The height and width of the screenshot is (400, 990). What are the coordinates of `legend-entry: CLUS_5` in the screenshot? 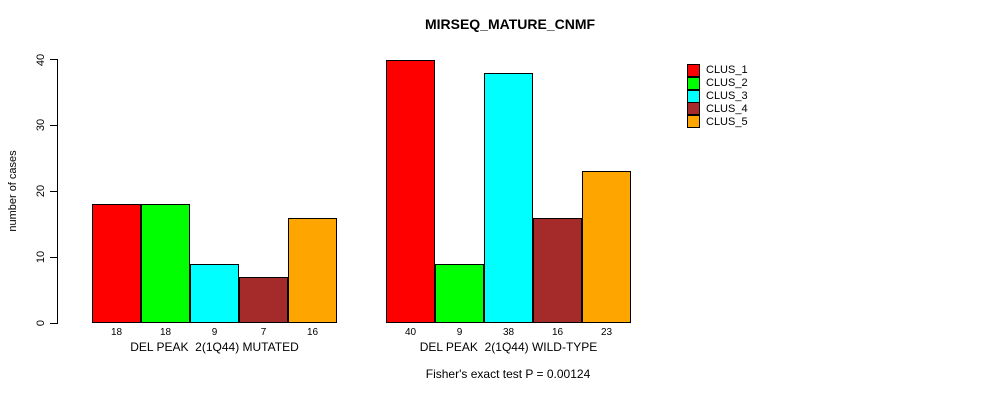 It's located at (717, 122).